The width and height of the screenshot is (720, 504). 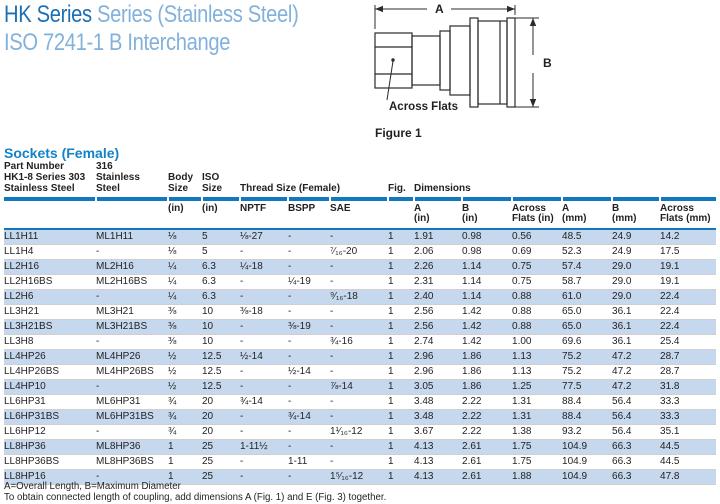 I want to click on part-number-303: LL4HP26, so click(x=50, y=357).